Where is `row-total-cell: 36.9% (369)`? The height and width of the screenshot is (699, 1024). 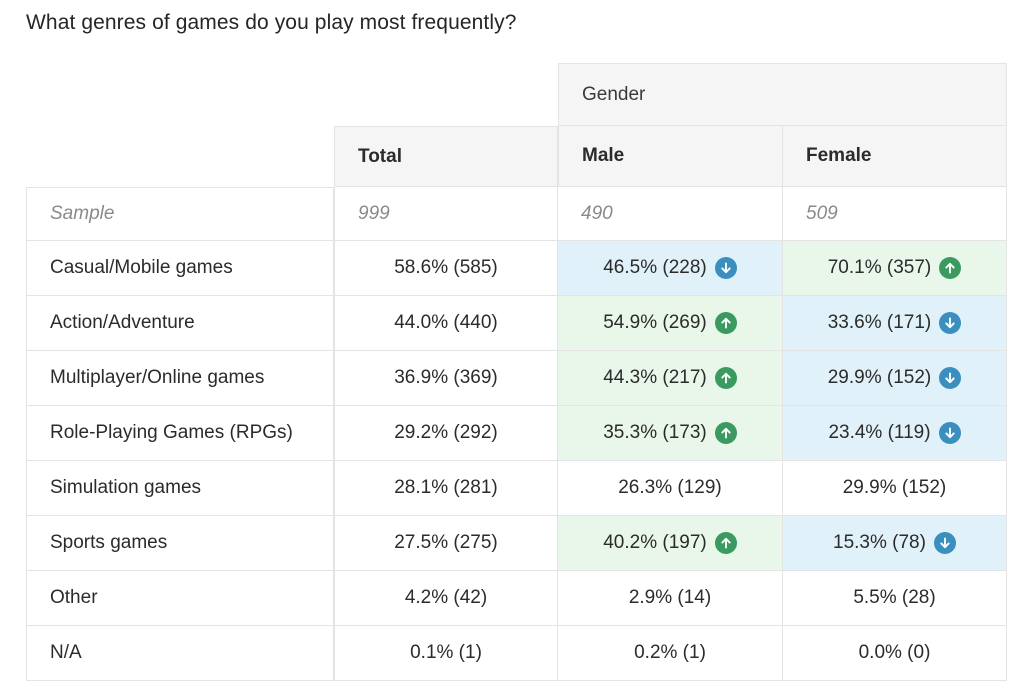
row-total-cell: 36.9% (369) is located at coordinates (446, 378).